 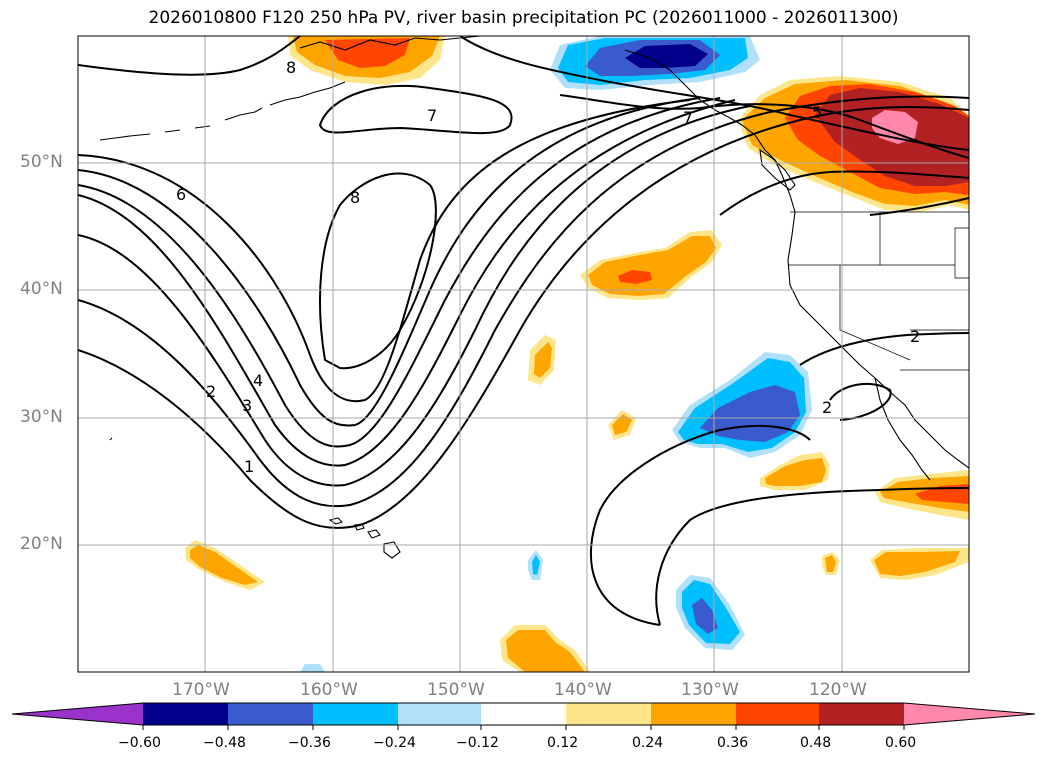 I want to click on lat-label: 30°N, so click(x=41, y=417).